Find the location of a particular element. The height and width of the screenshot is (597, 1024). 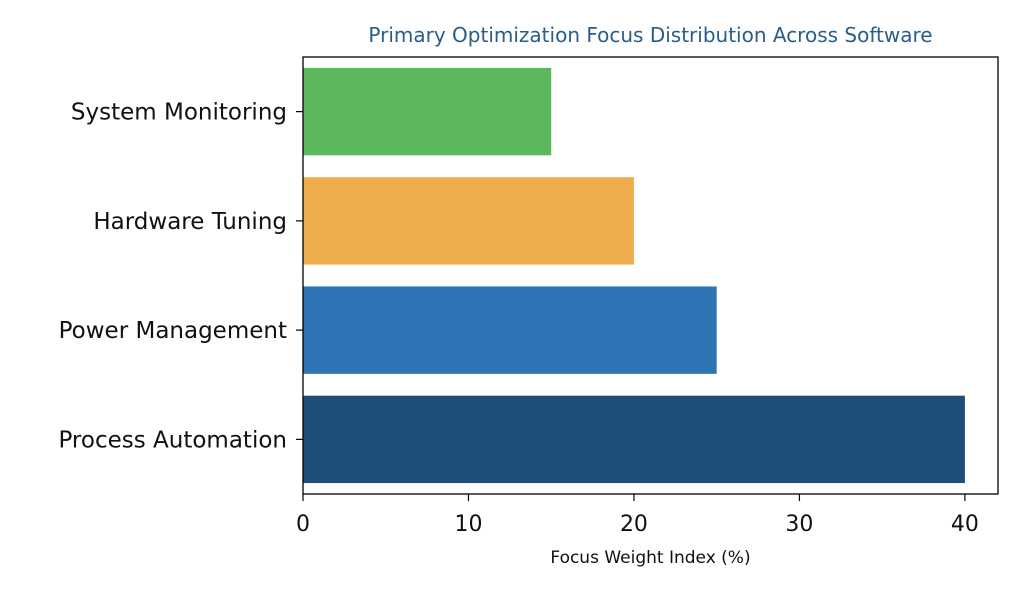

x-tick-label: 10 is located at coordinates (468, 524).